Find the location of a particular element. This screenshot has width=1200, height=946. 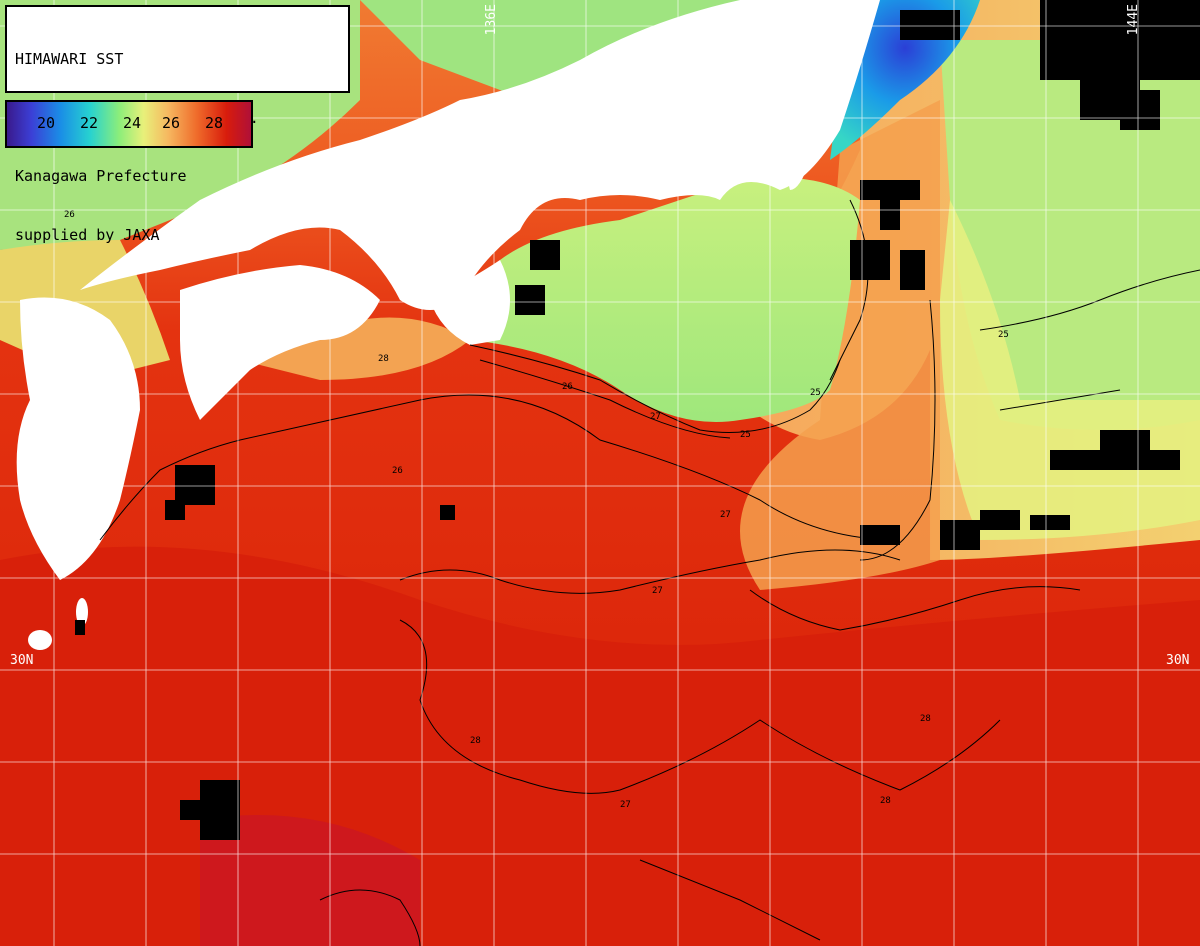

lon-label-144: 144E is located at coordinates (1133, 20).